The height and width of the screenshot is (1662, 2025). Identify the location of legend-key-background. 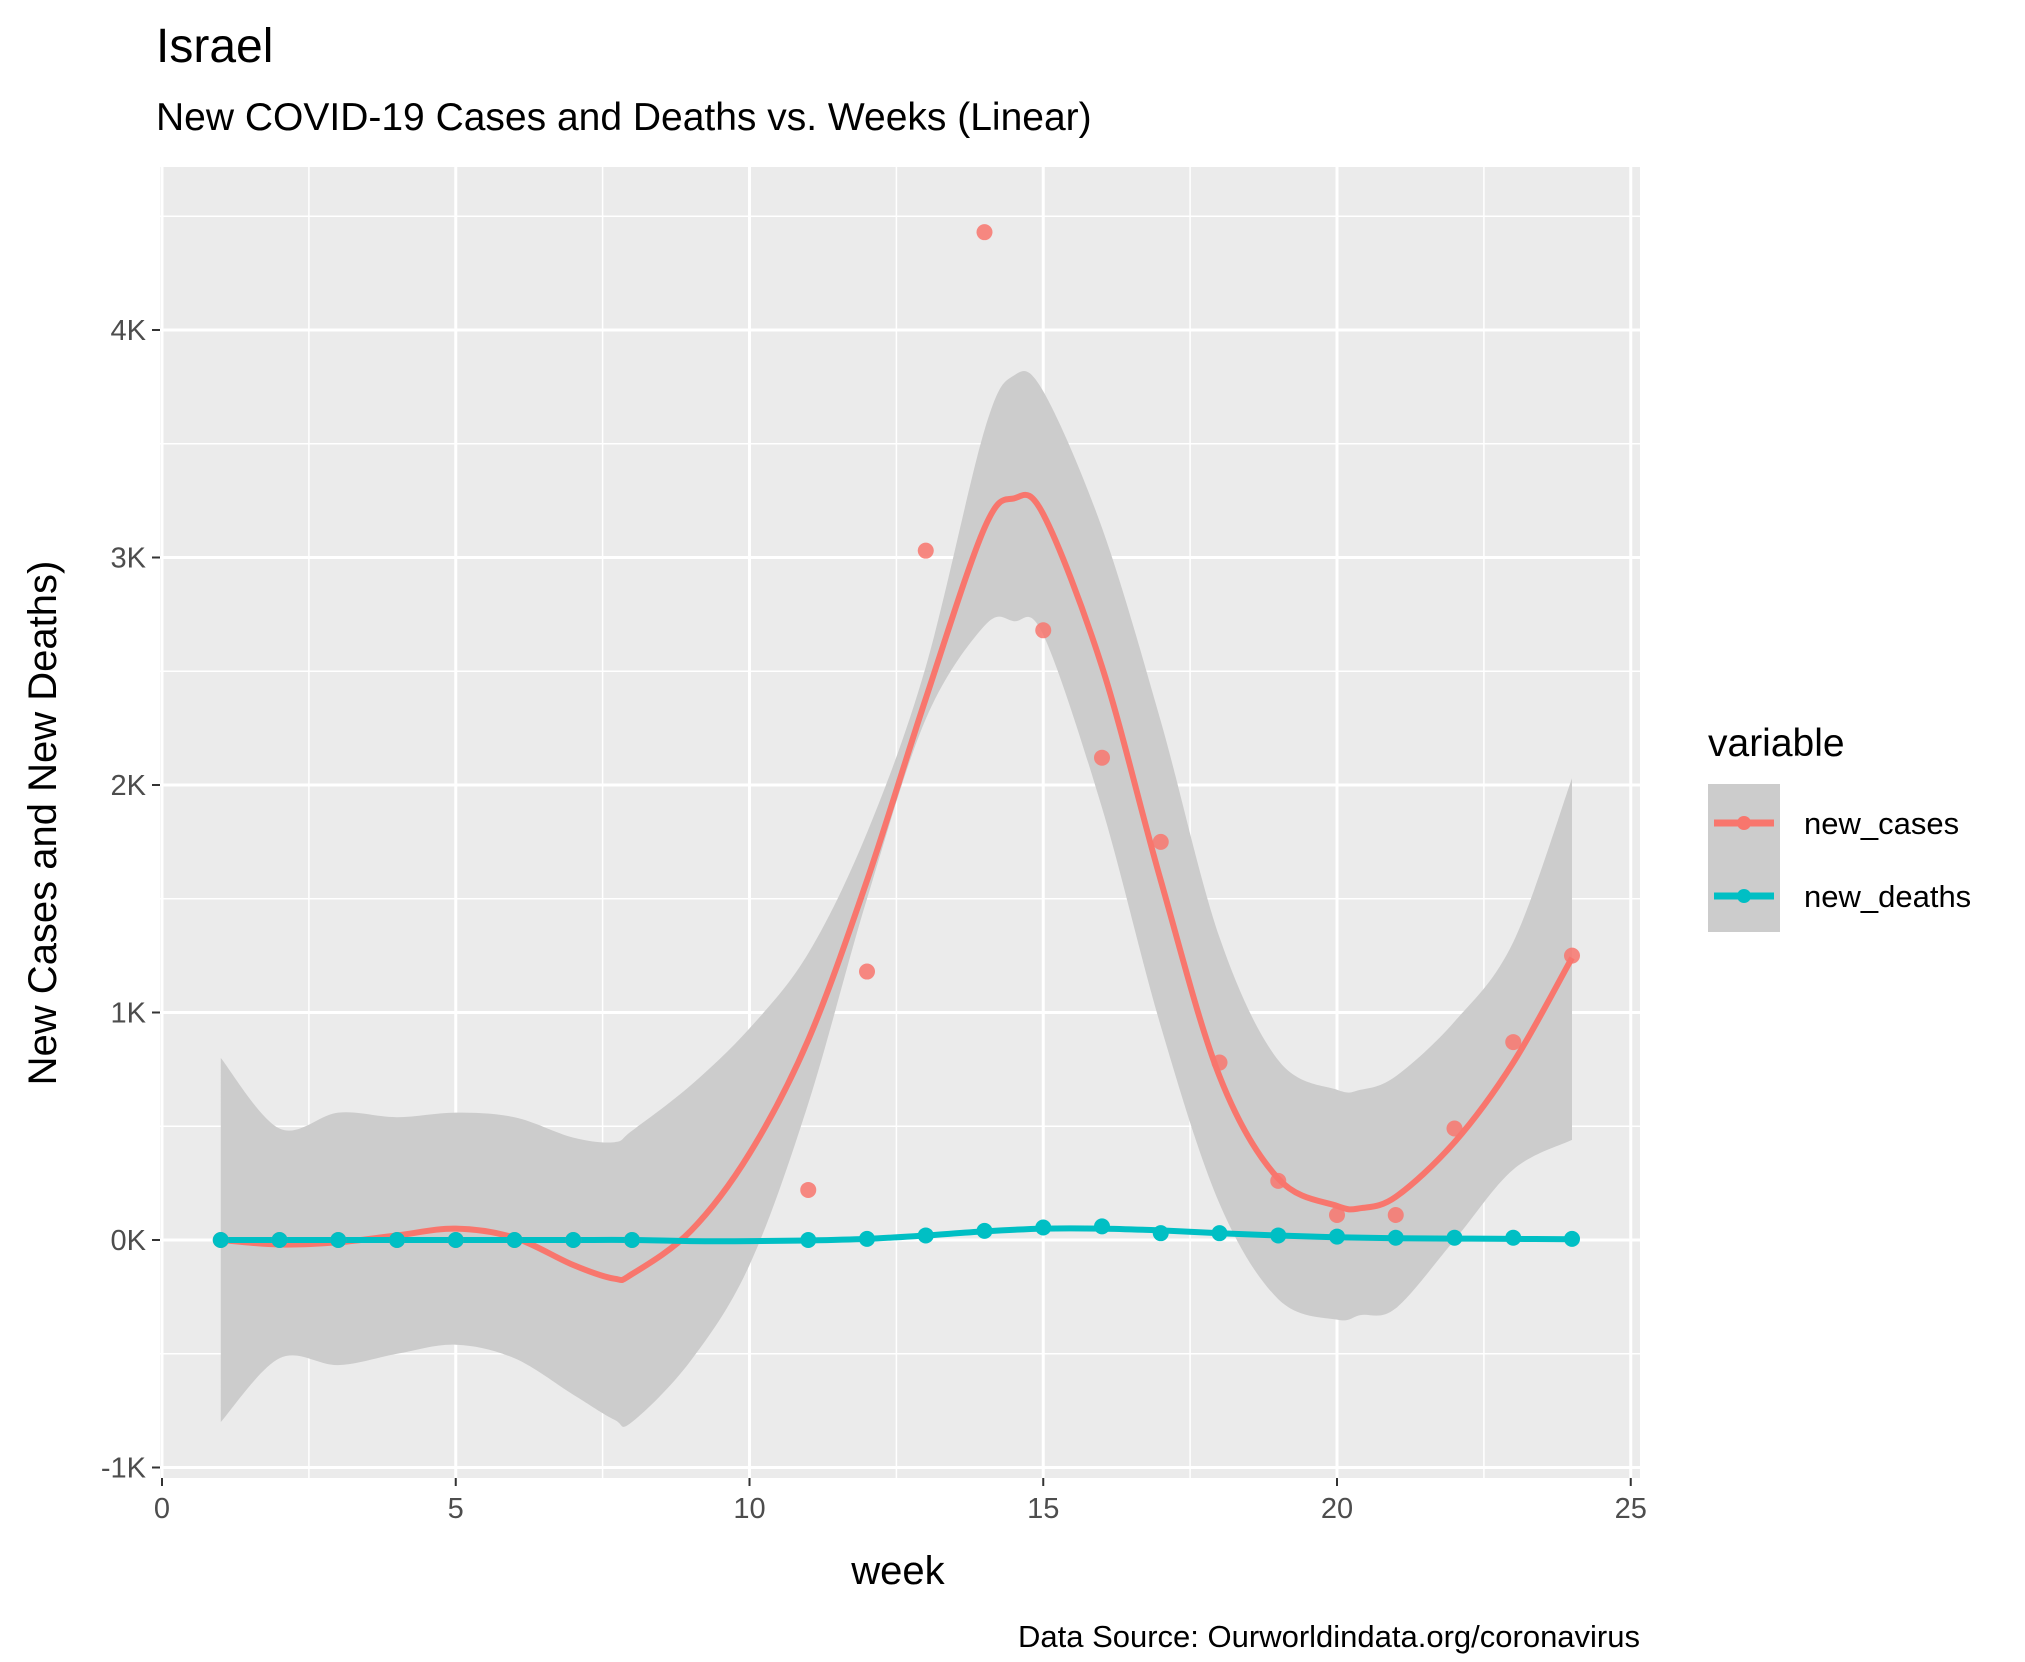
(1744, 858).